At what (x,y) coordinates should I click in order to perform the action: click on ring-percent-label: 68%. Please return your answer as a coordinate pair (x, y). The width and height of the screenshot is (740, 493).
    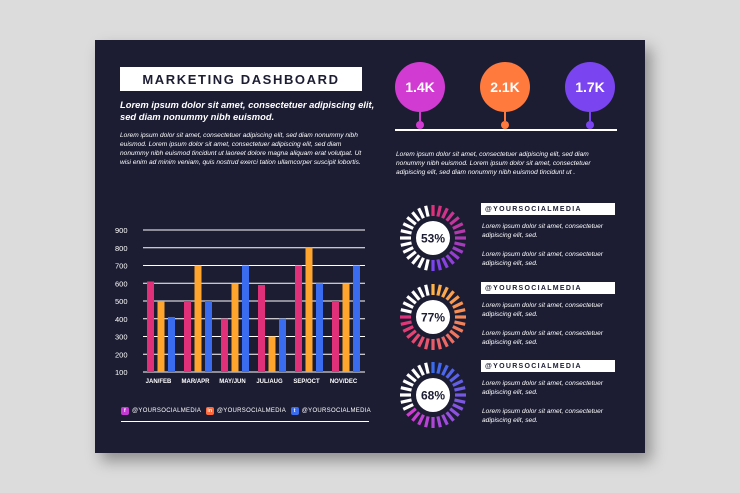
    Looking at the image, I should click on (433, 396).